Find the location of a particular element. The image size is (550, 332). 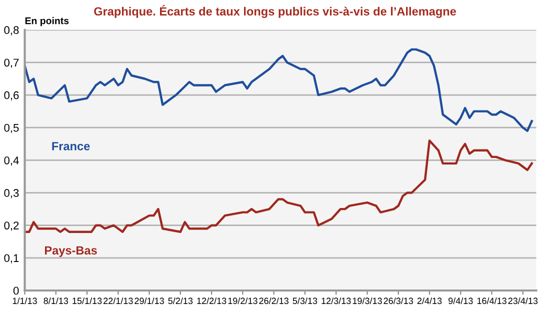

x-tick-label: 12/2/13 is located at coordinates (211, 300).